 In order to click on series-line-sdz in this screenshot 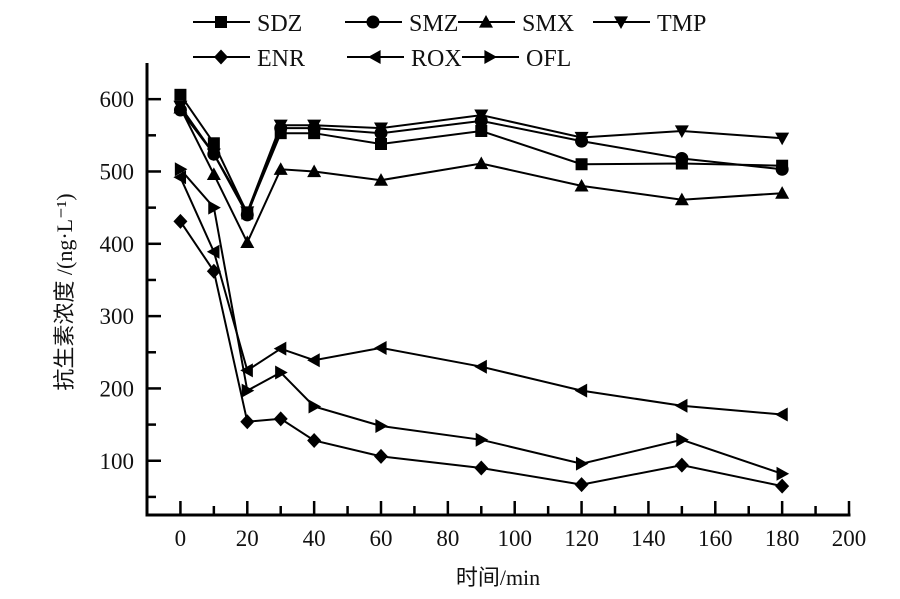, I will do `click(481, 155)`.